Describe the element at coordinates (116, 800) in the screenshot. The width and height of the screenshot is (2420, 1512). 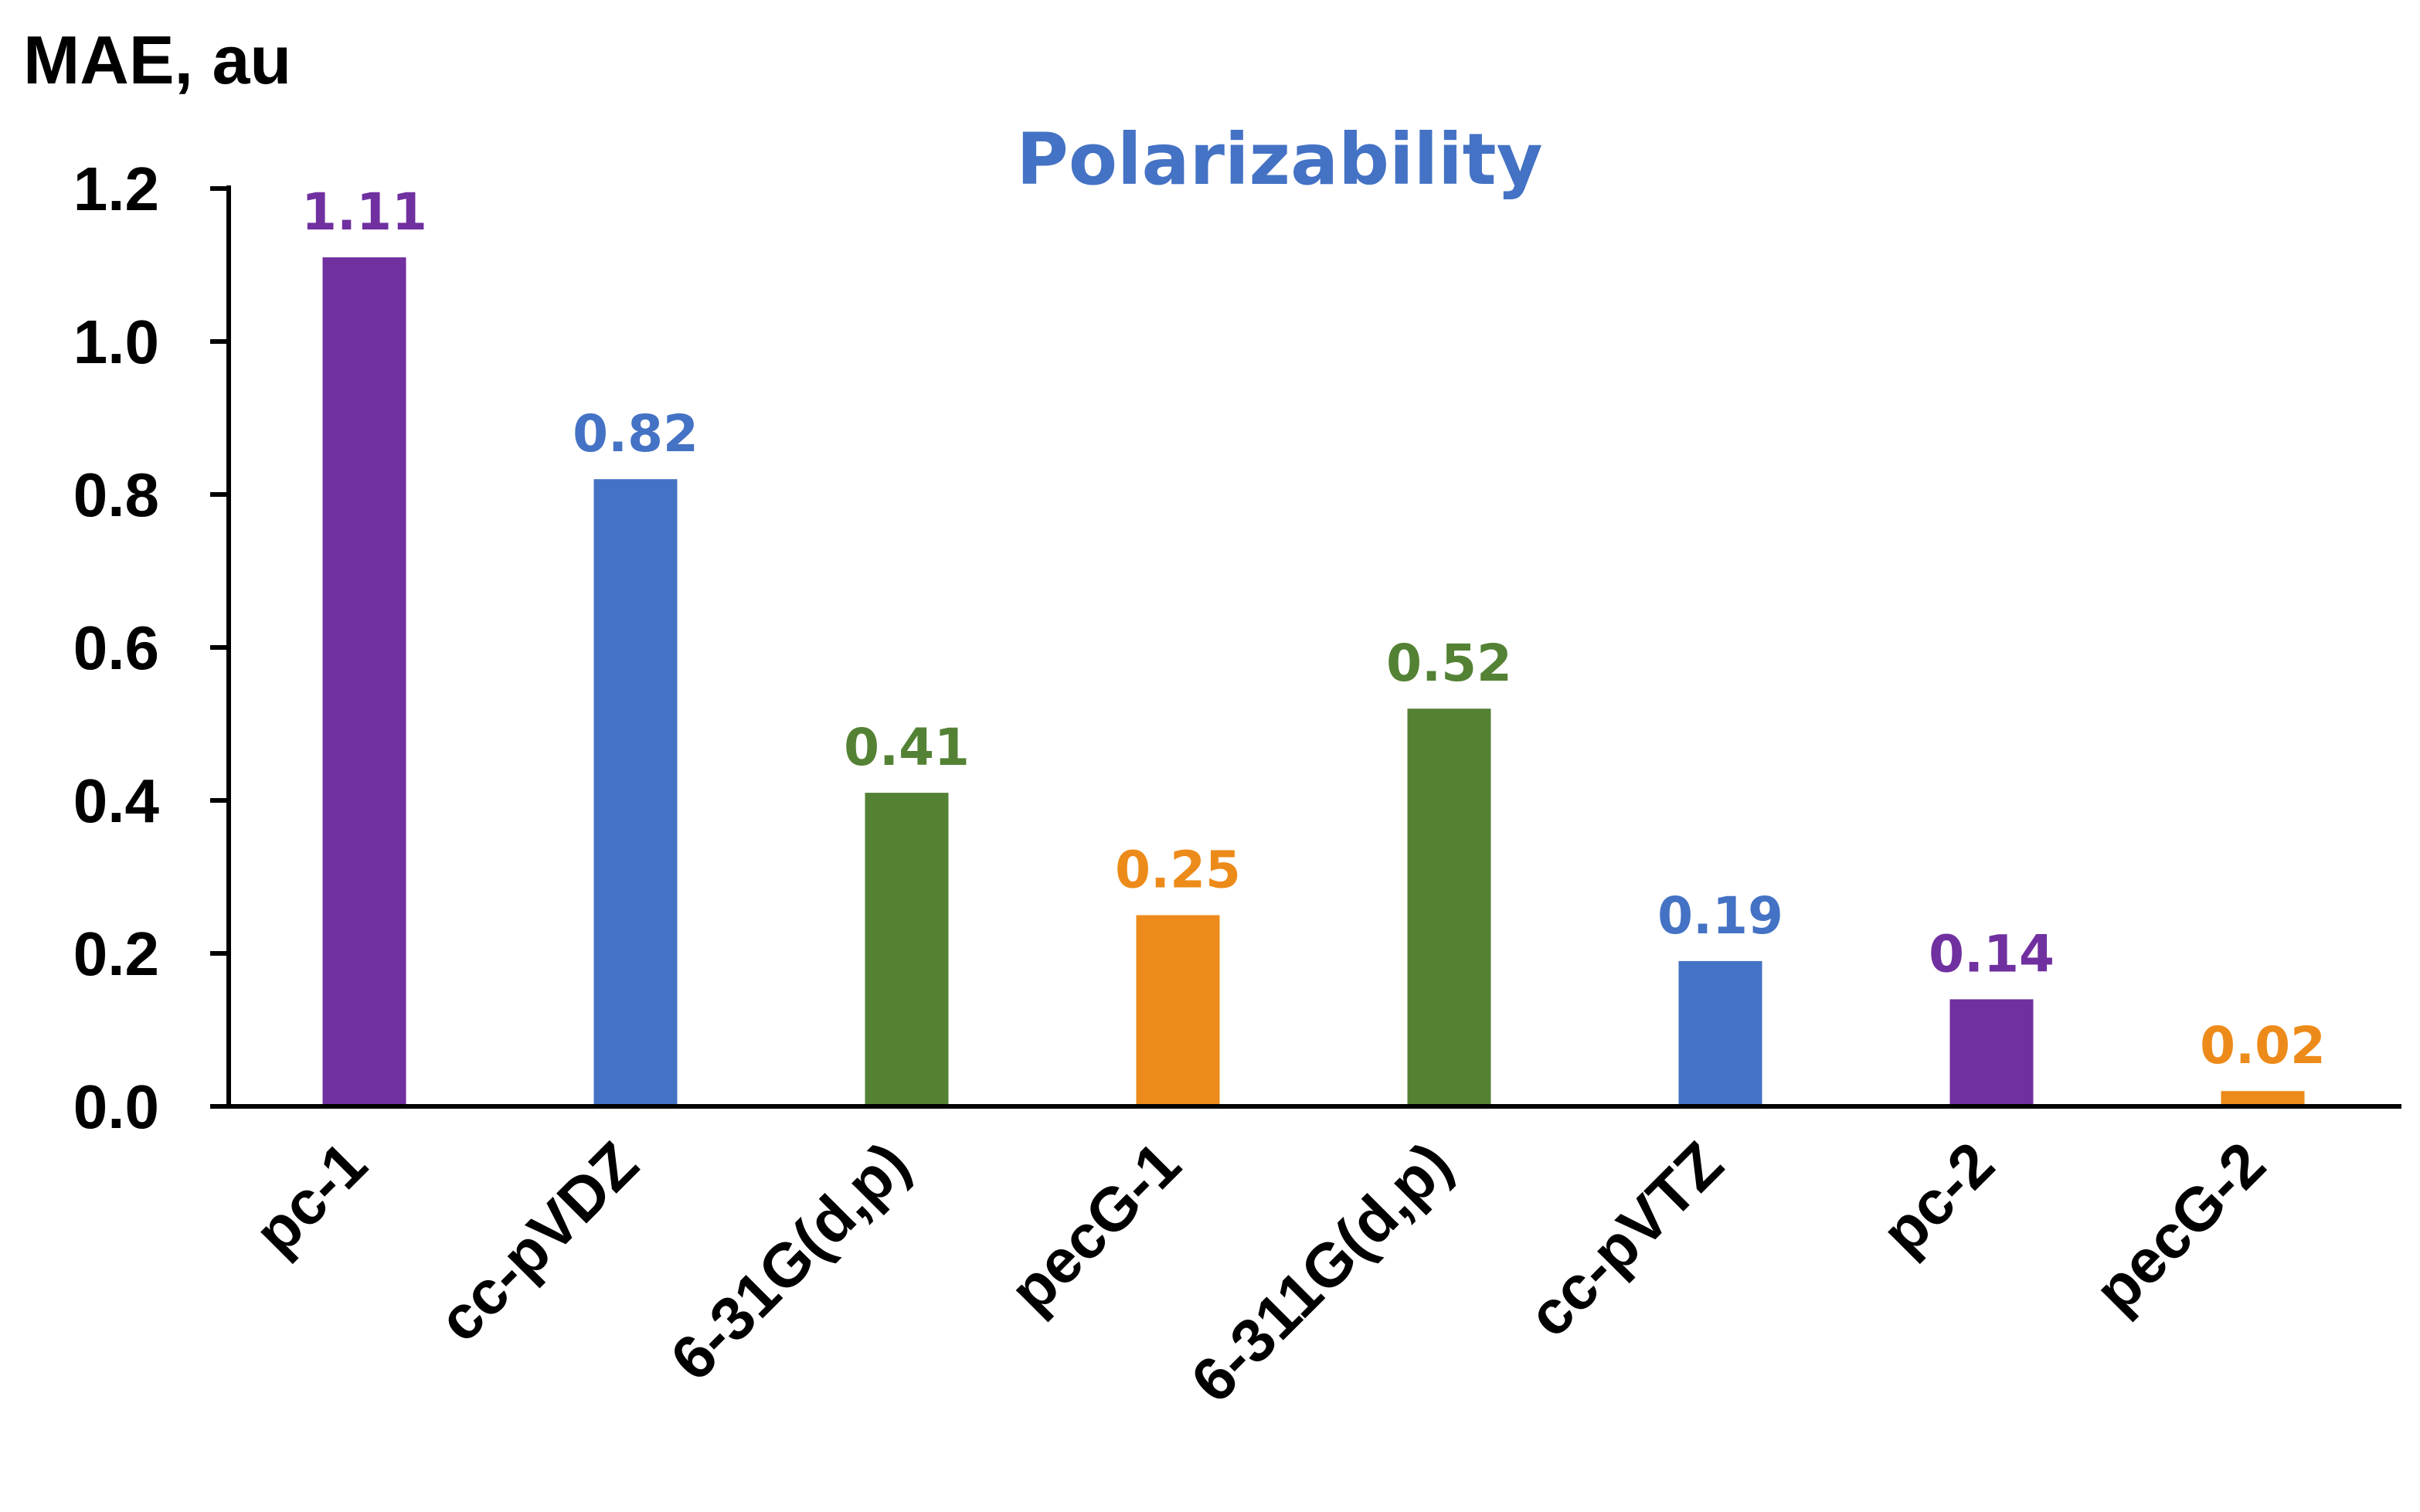
I see `y-tick-label: 0.4` at that location.